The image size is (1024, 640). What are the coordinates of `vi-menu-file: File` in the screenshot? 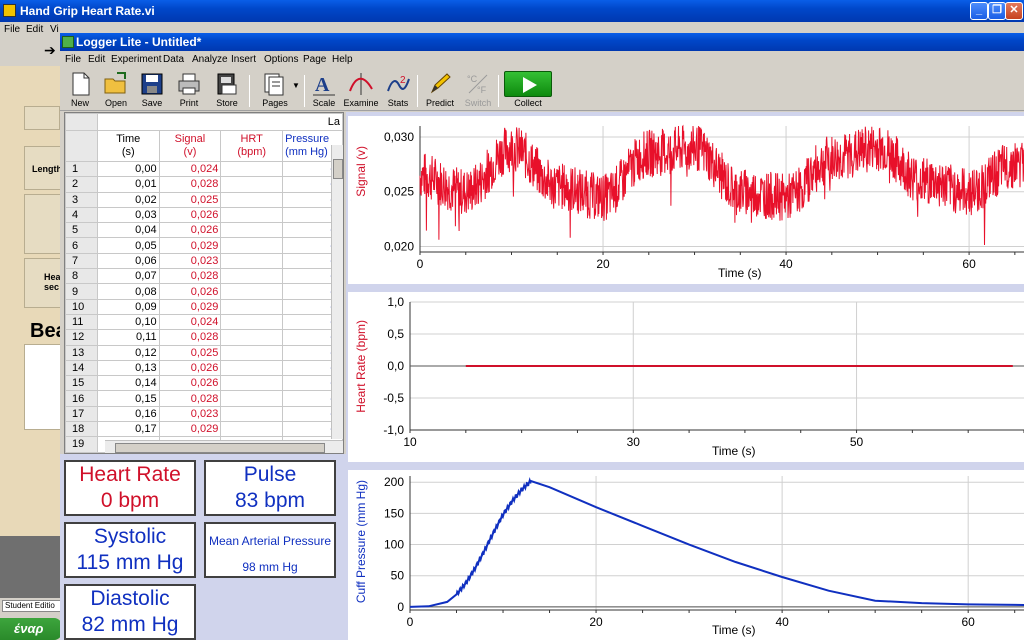 It's located at (12, 29).